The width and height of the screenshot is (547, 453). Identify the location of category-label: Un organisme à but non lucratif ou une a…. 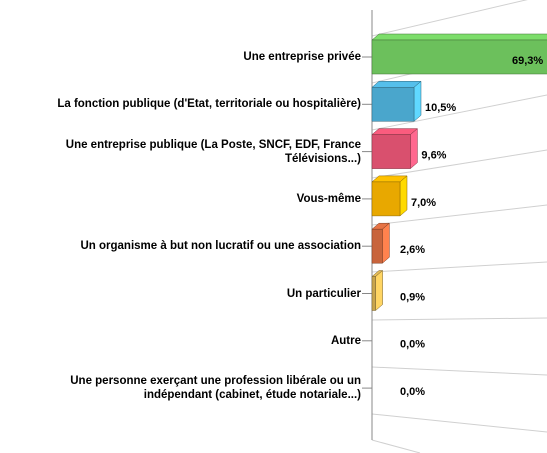
(220, 246).